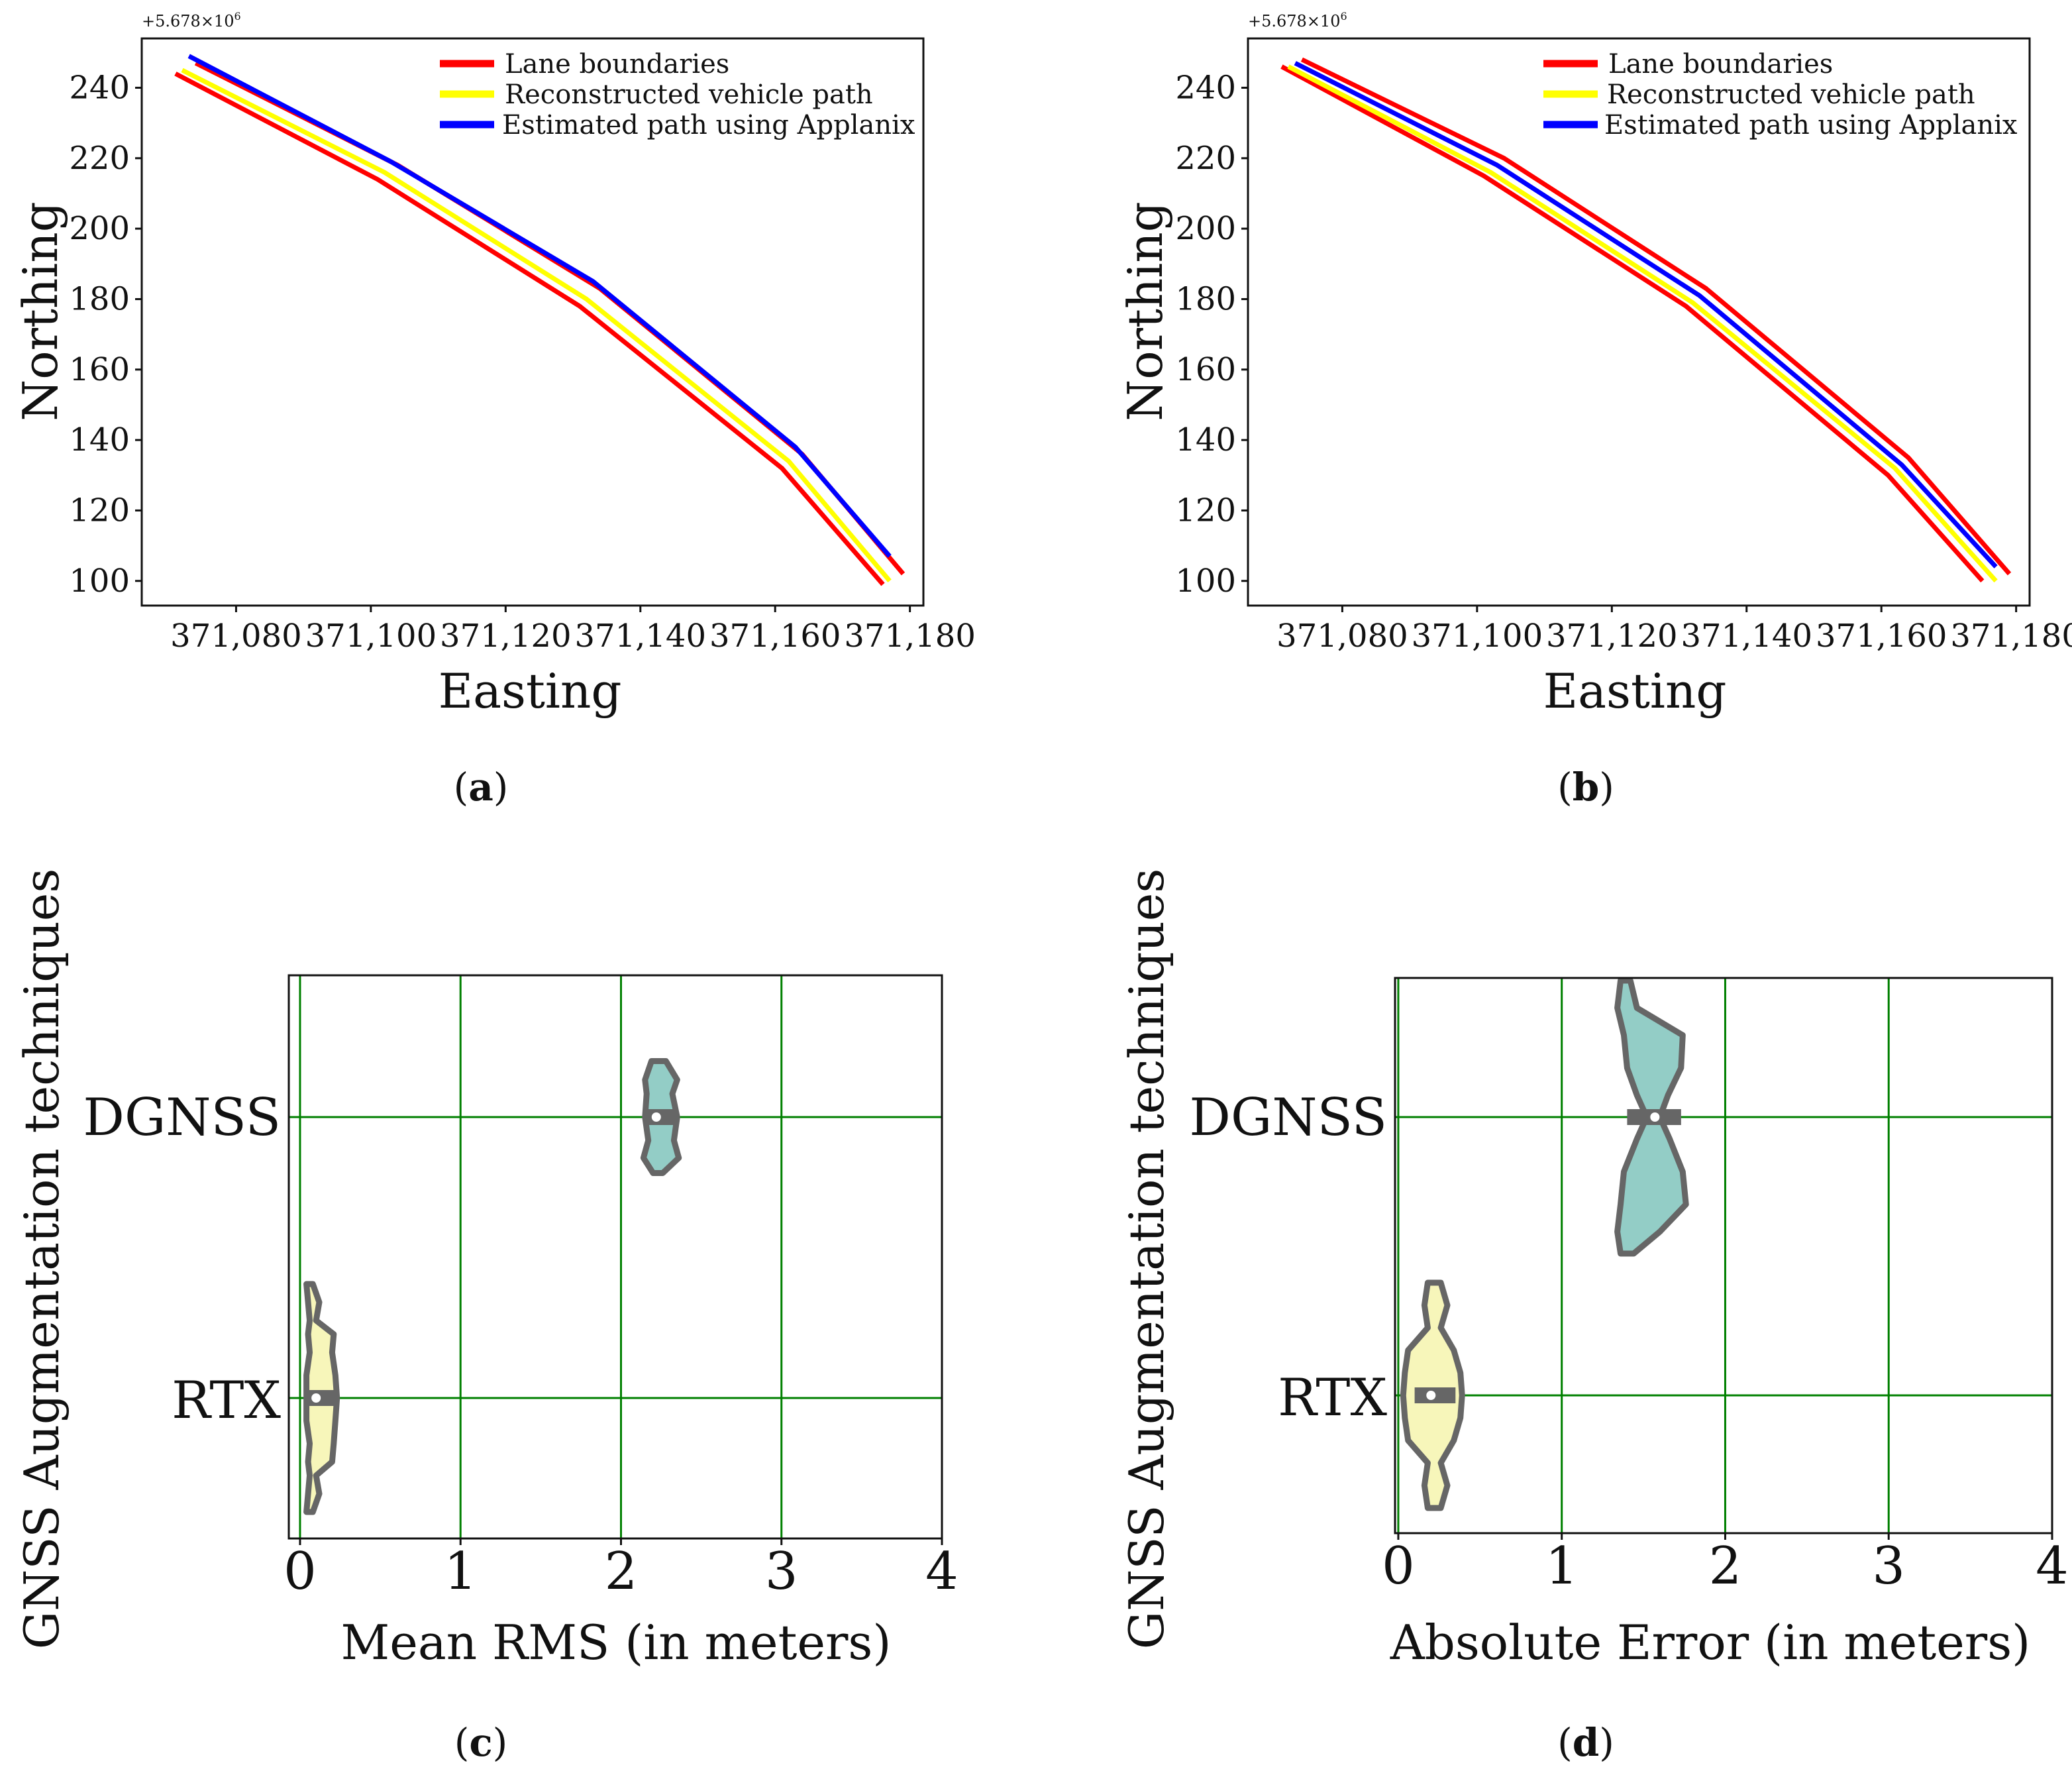 This screenshot has width=2072, height=1775. I want to click on panel-d-y-axis-label: GNSS Augmentation techniques, so click(1146, 1259).